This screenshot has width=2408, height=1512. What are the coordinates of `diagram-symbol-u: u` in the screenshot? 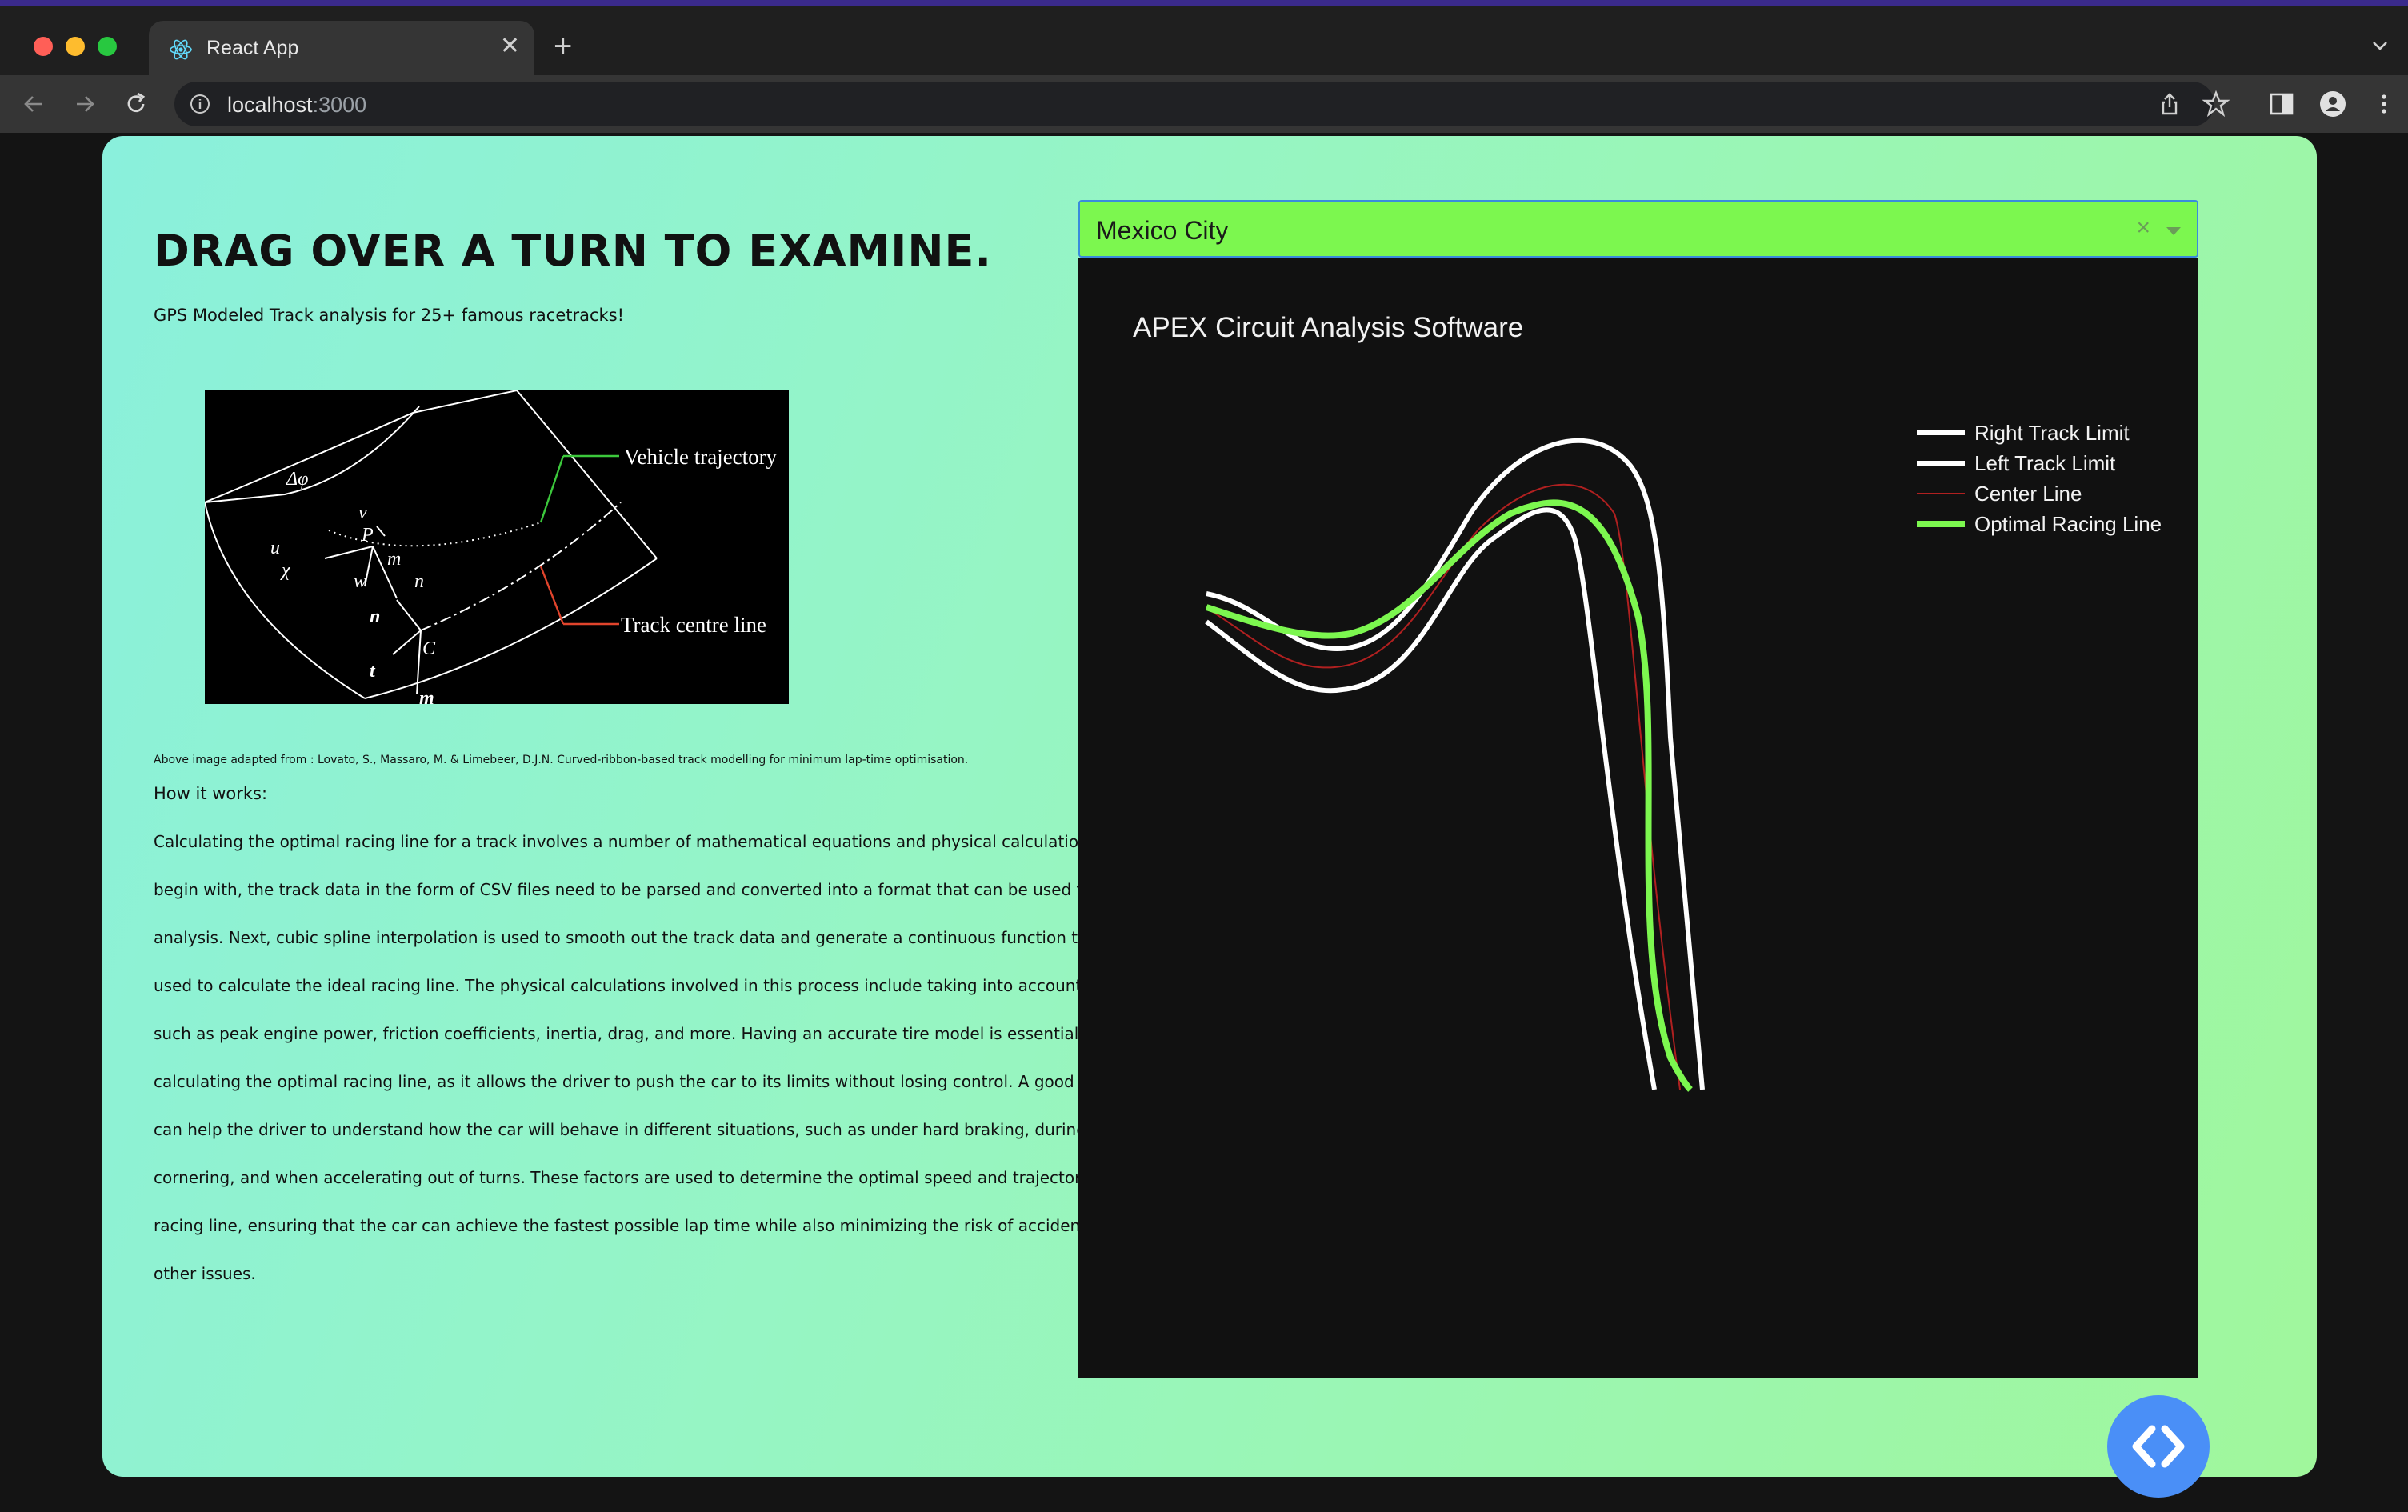 It's located at (275, 548).